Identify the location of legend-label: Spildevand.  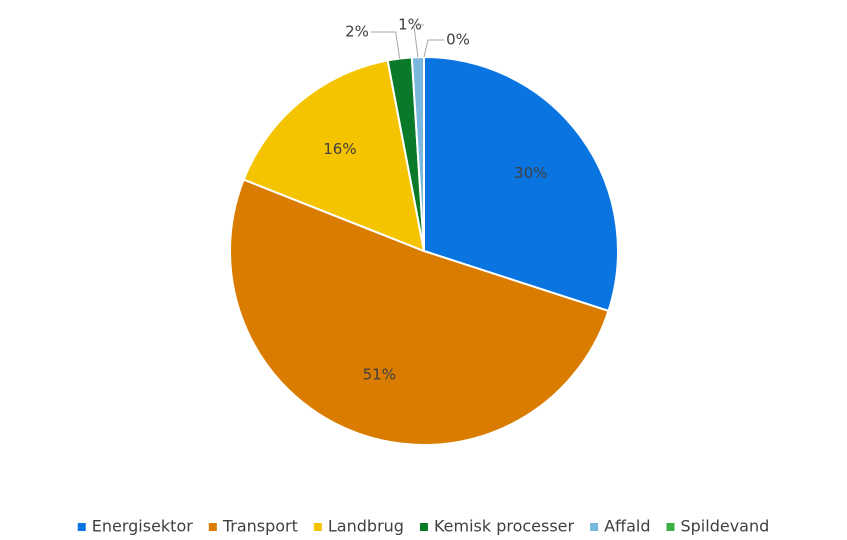
(724, 526).